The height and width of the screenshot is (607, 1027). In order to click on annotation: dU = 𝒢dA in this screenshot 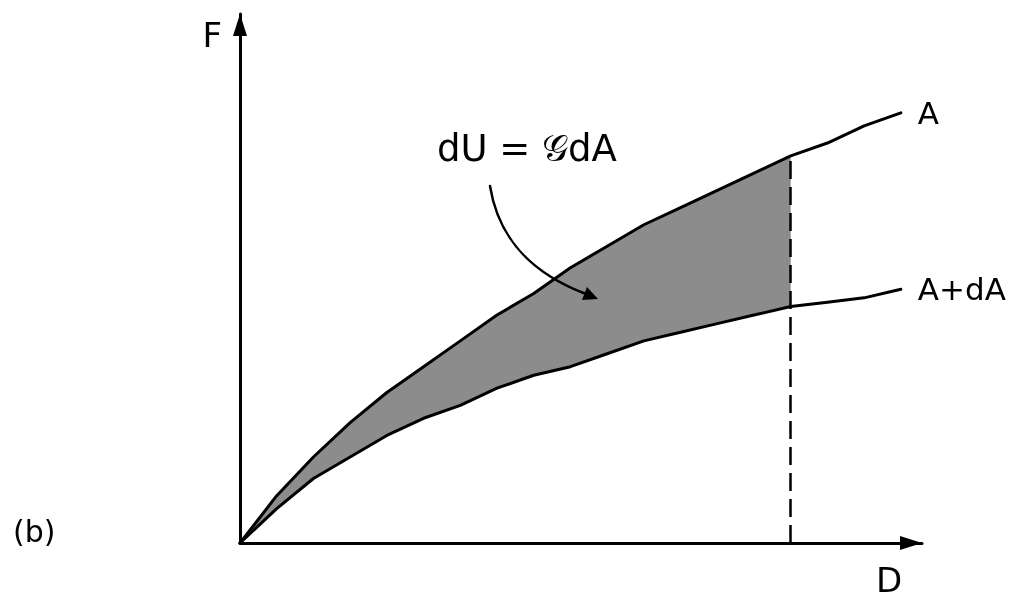, I will do `click(527, 148)`.